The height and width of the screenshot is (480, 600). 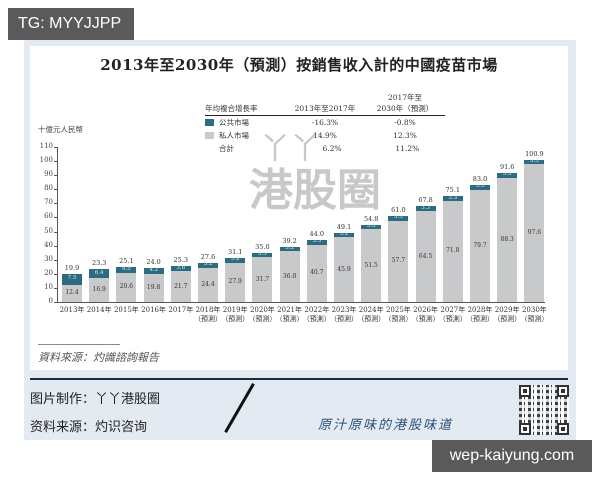 What do you see at coordinates (452, 249) in the screenshot?
I see `bar-2027年` at bounding box center [452, 249].